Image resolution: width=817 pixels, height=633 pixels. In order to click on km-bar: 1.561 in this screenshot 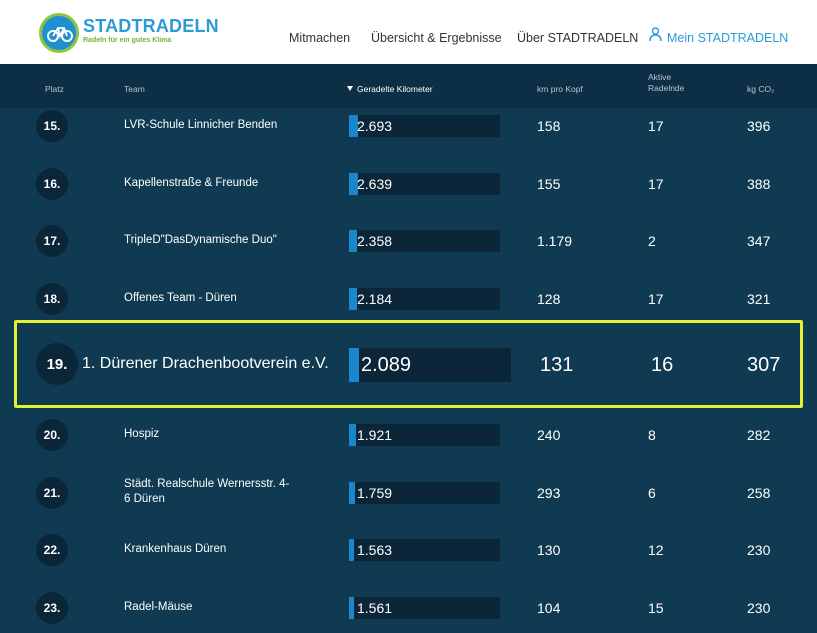, I will do `click(424, 608)`.